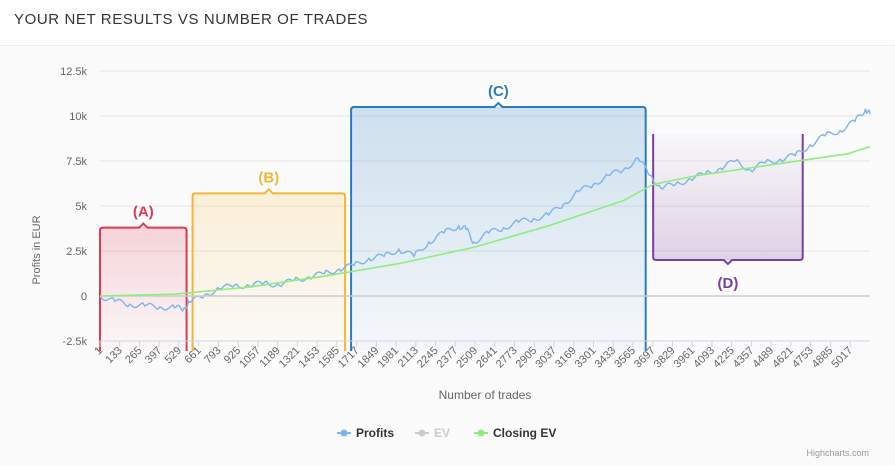 The height and width of the screenshot is (470, 895). I want to click on chart-header: YOUR NET RESULTS VS NUMBER OF TRADES, so click(447, 23).